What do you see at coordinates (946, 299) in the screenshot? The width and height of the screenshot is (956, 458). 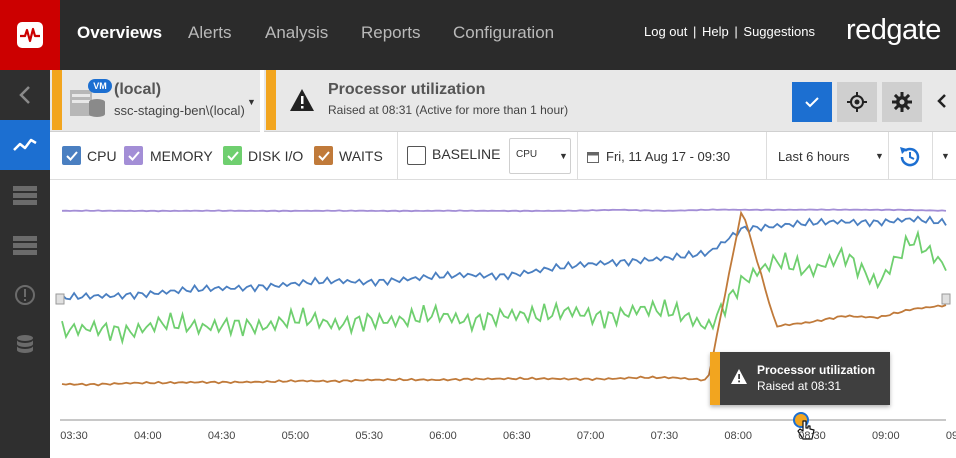 I see `right-range-handle` at bounding box center [946, 299].